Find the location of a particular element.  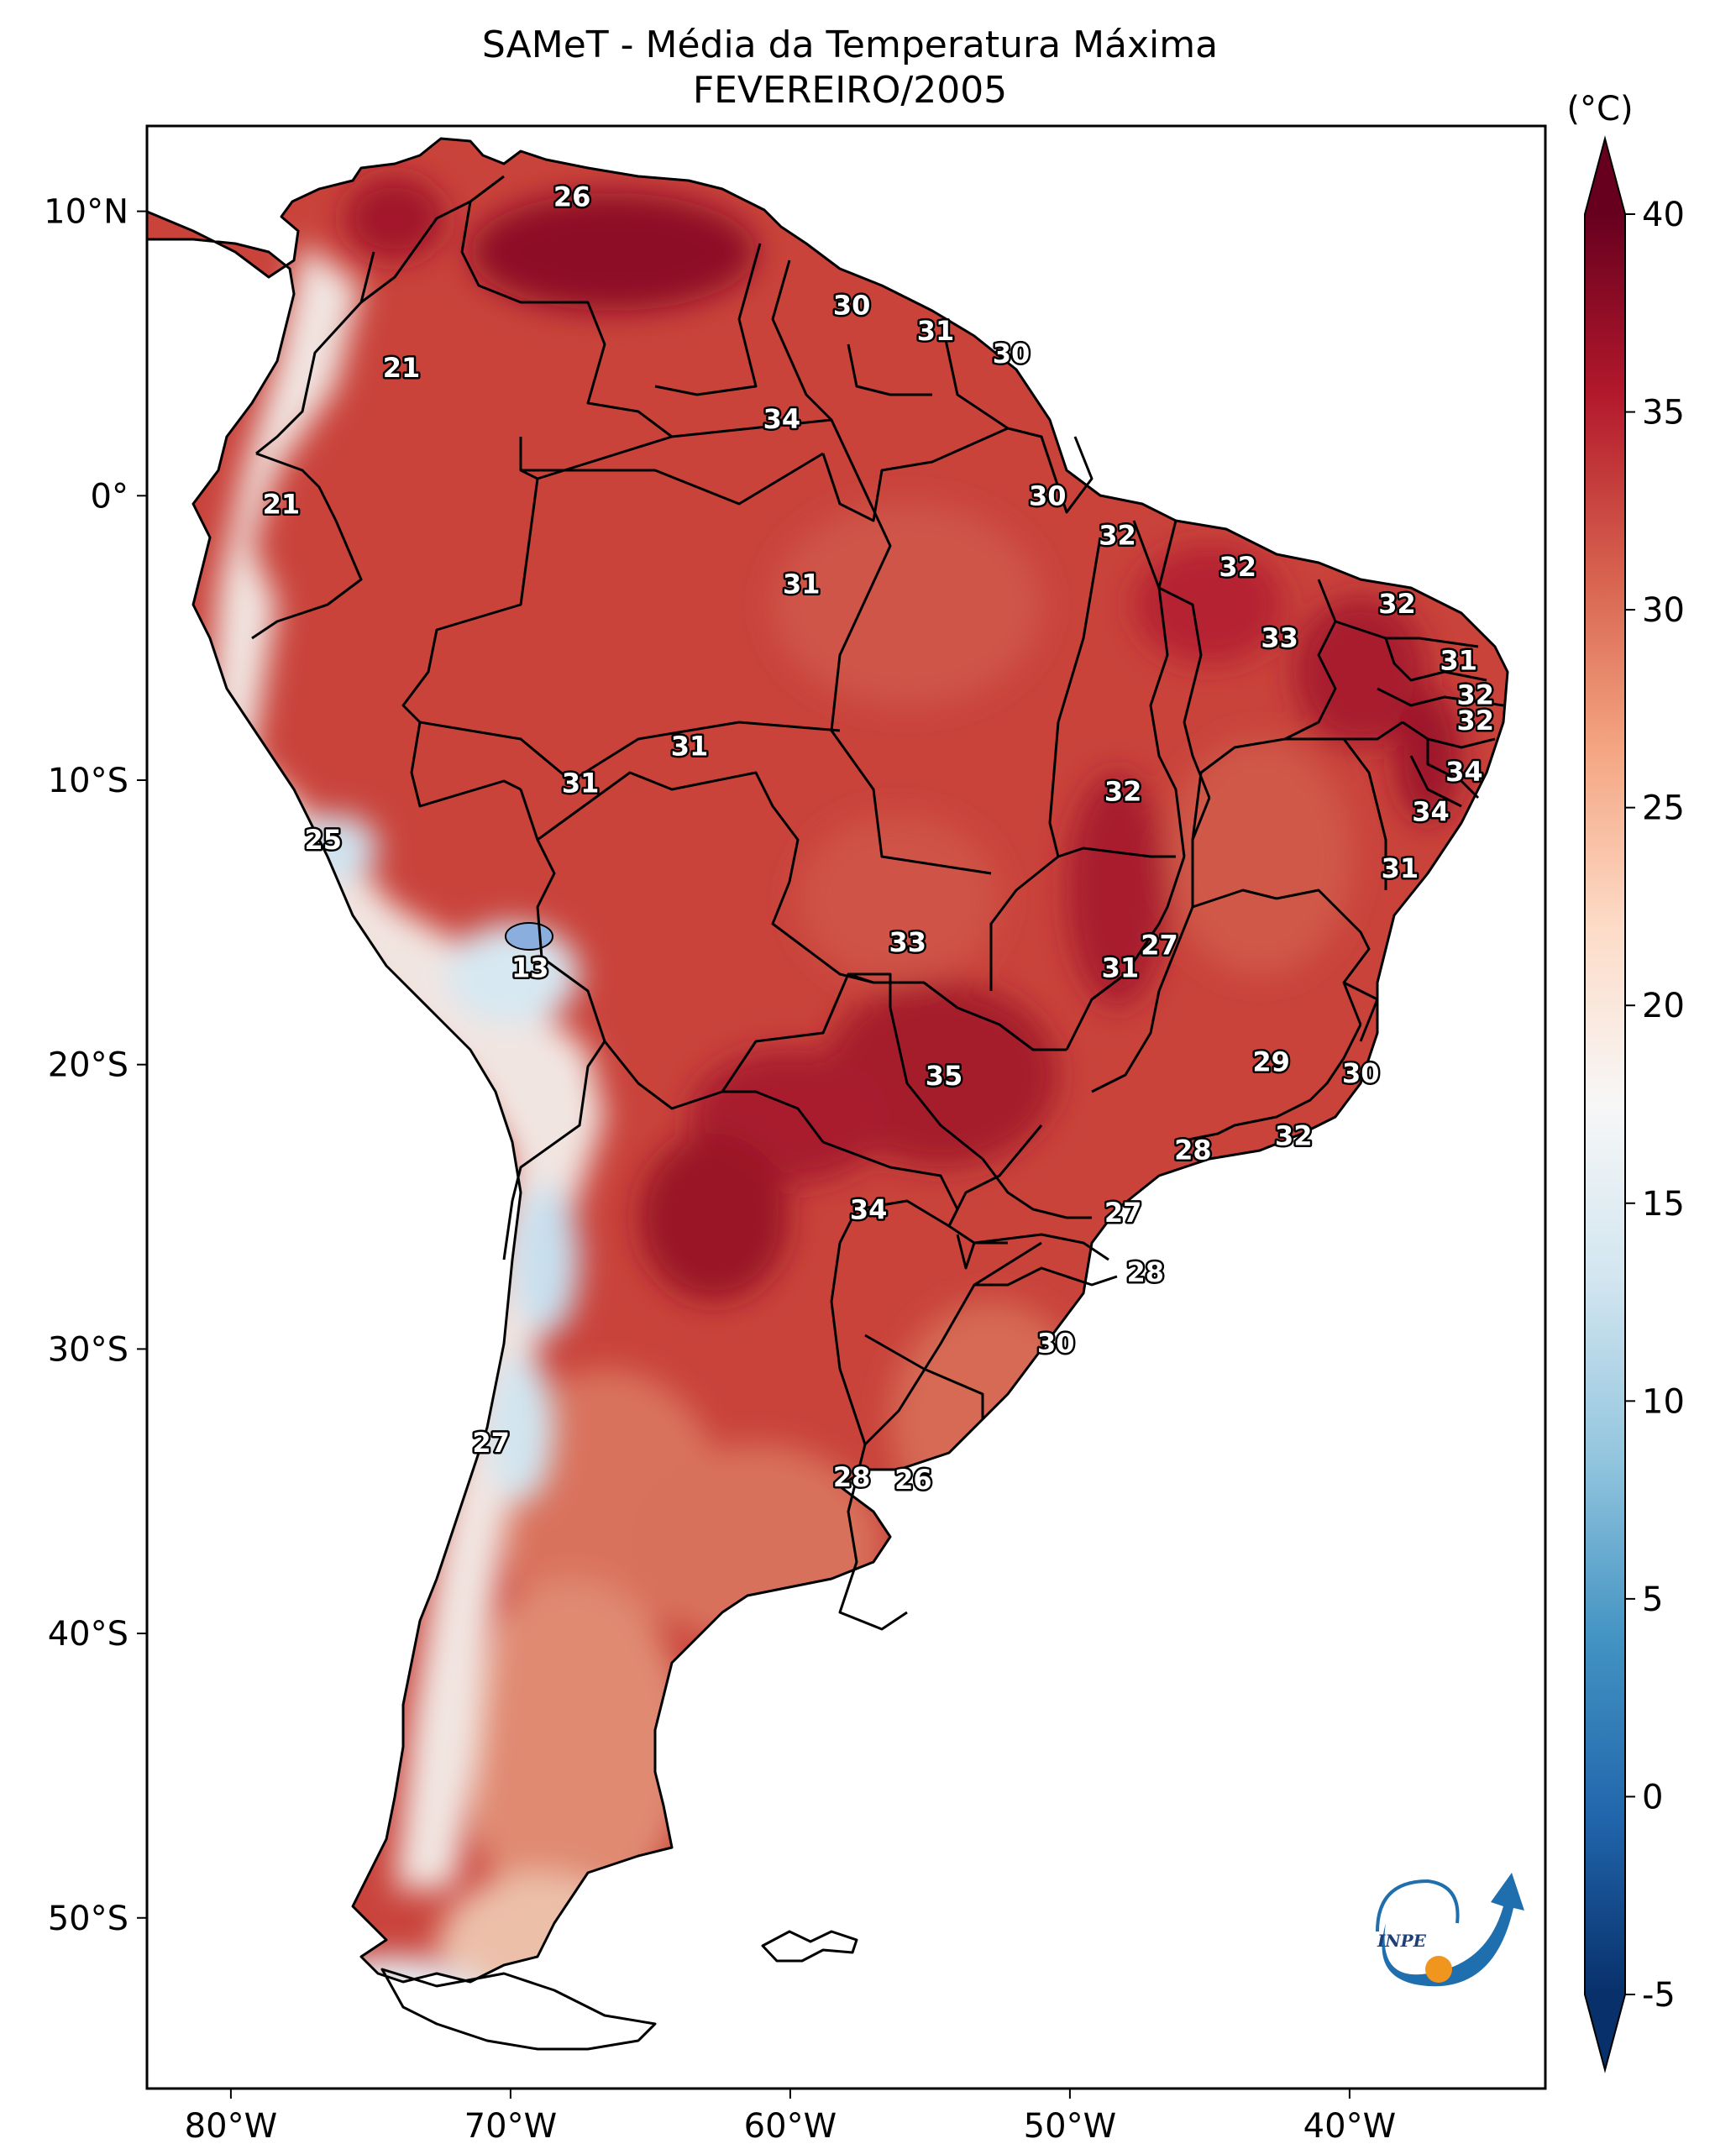

lat-tick-label: 50°S is located at coordinates (88, 1919).